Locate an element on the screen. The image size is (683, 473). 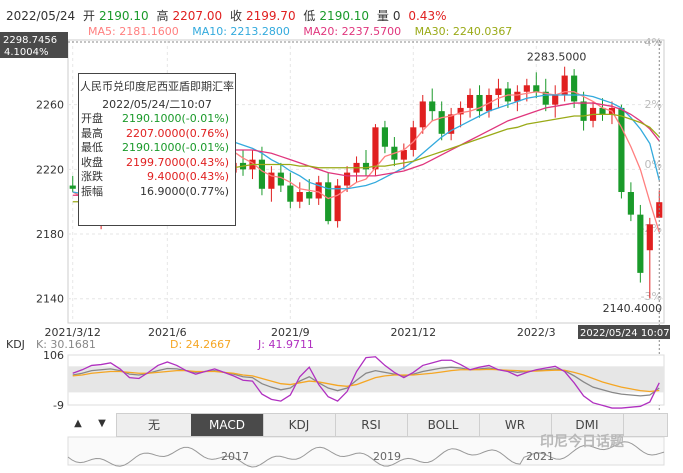
open-label: 开 is located at coordinates (89, 16).